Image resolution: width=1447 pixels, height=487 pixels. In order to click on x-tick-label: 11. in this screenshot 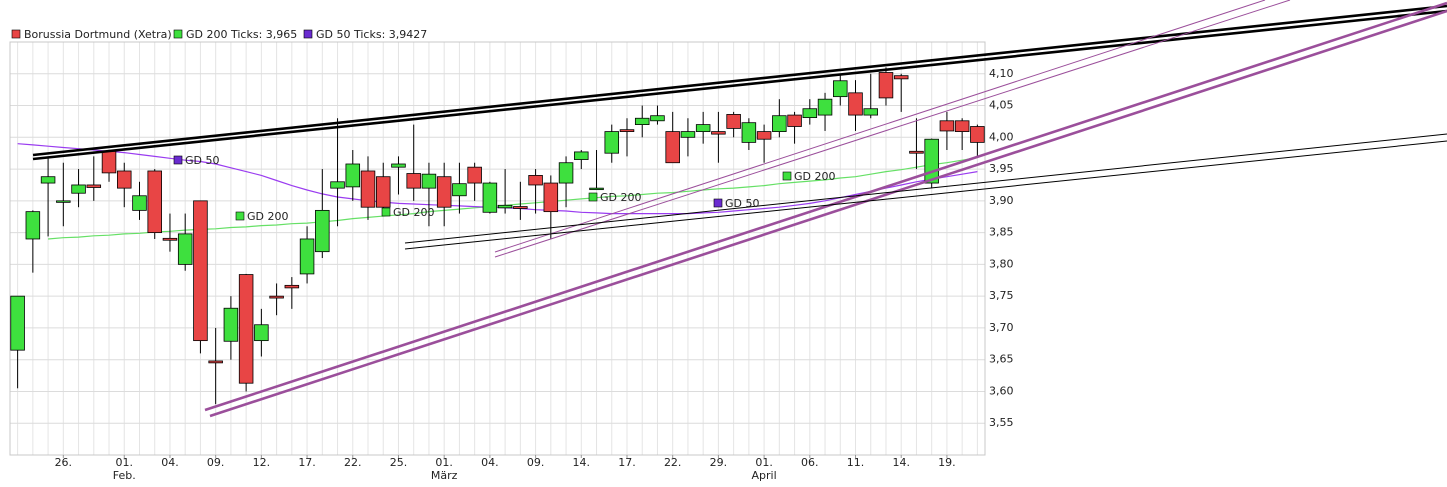, I will do `click(856, 462)`.